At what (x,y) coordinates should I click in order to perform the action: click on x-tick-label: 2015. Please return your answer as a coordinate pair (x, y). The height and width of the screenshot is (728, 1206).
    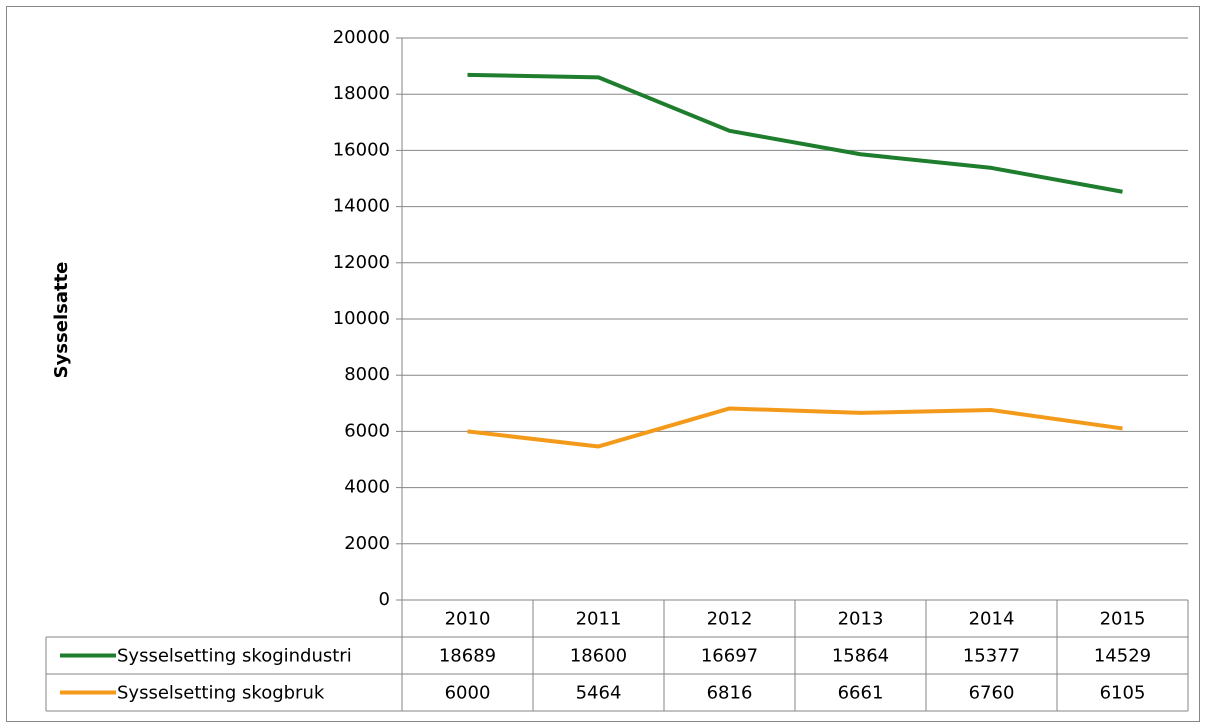
    Looking at the image, I should click on (1123, 619).